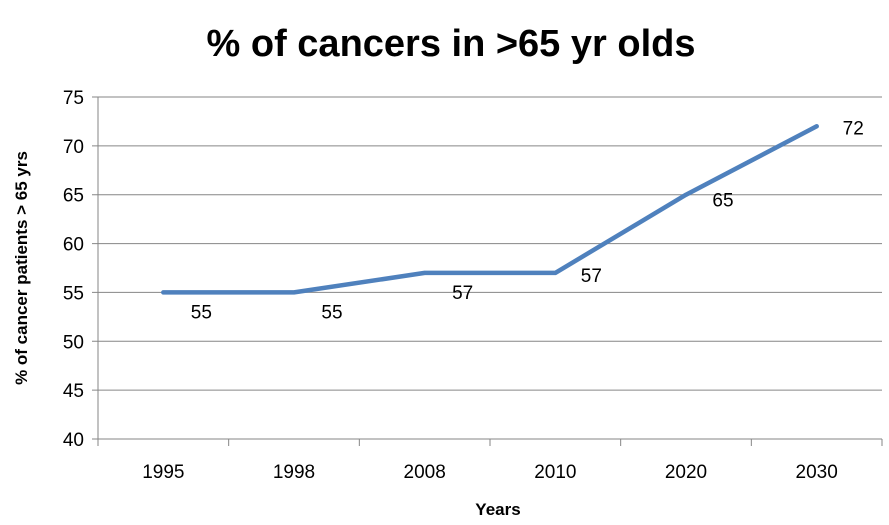  Describe the element at coordinates (294, 472) in the screenshot. I see `x-tick-label: 1998` at that location.